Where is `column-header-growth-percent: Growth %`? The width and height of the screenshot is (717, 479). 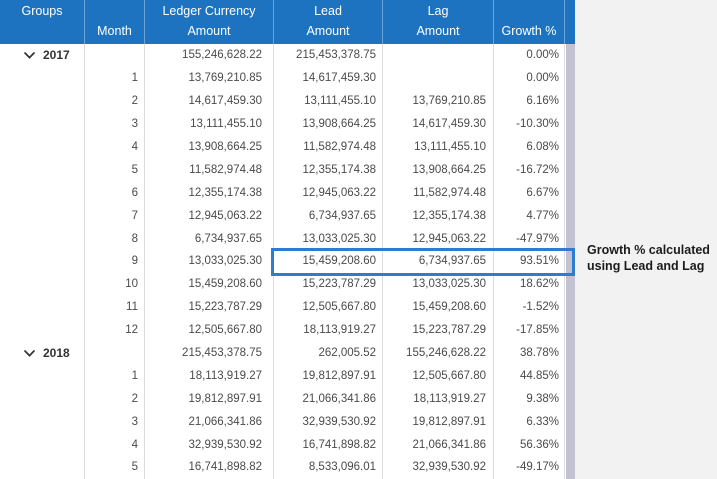 column-header-growth-percent: Growth % is located at coordinates (529, 22).